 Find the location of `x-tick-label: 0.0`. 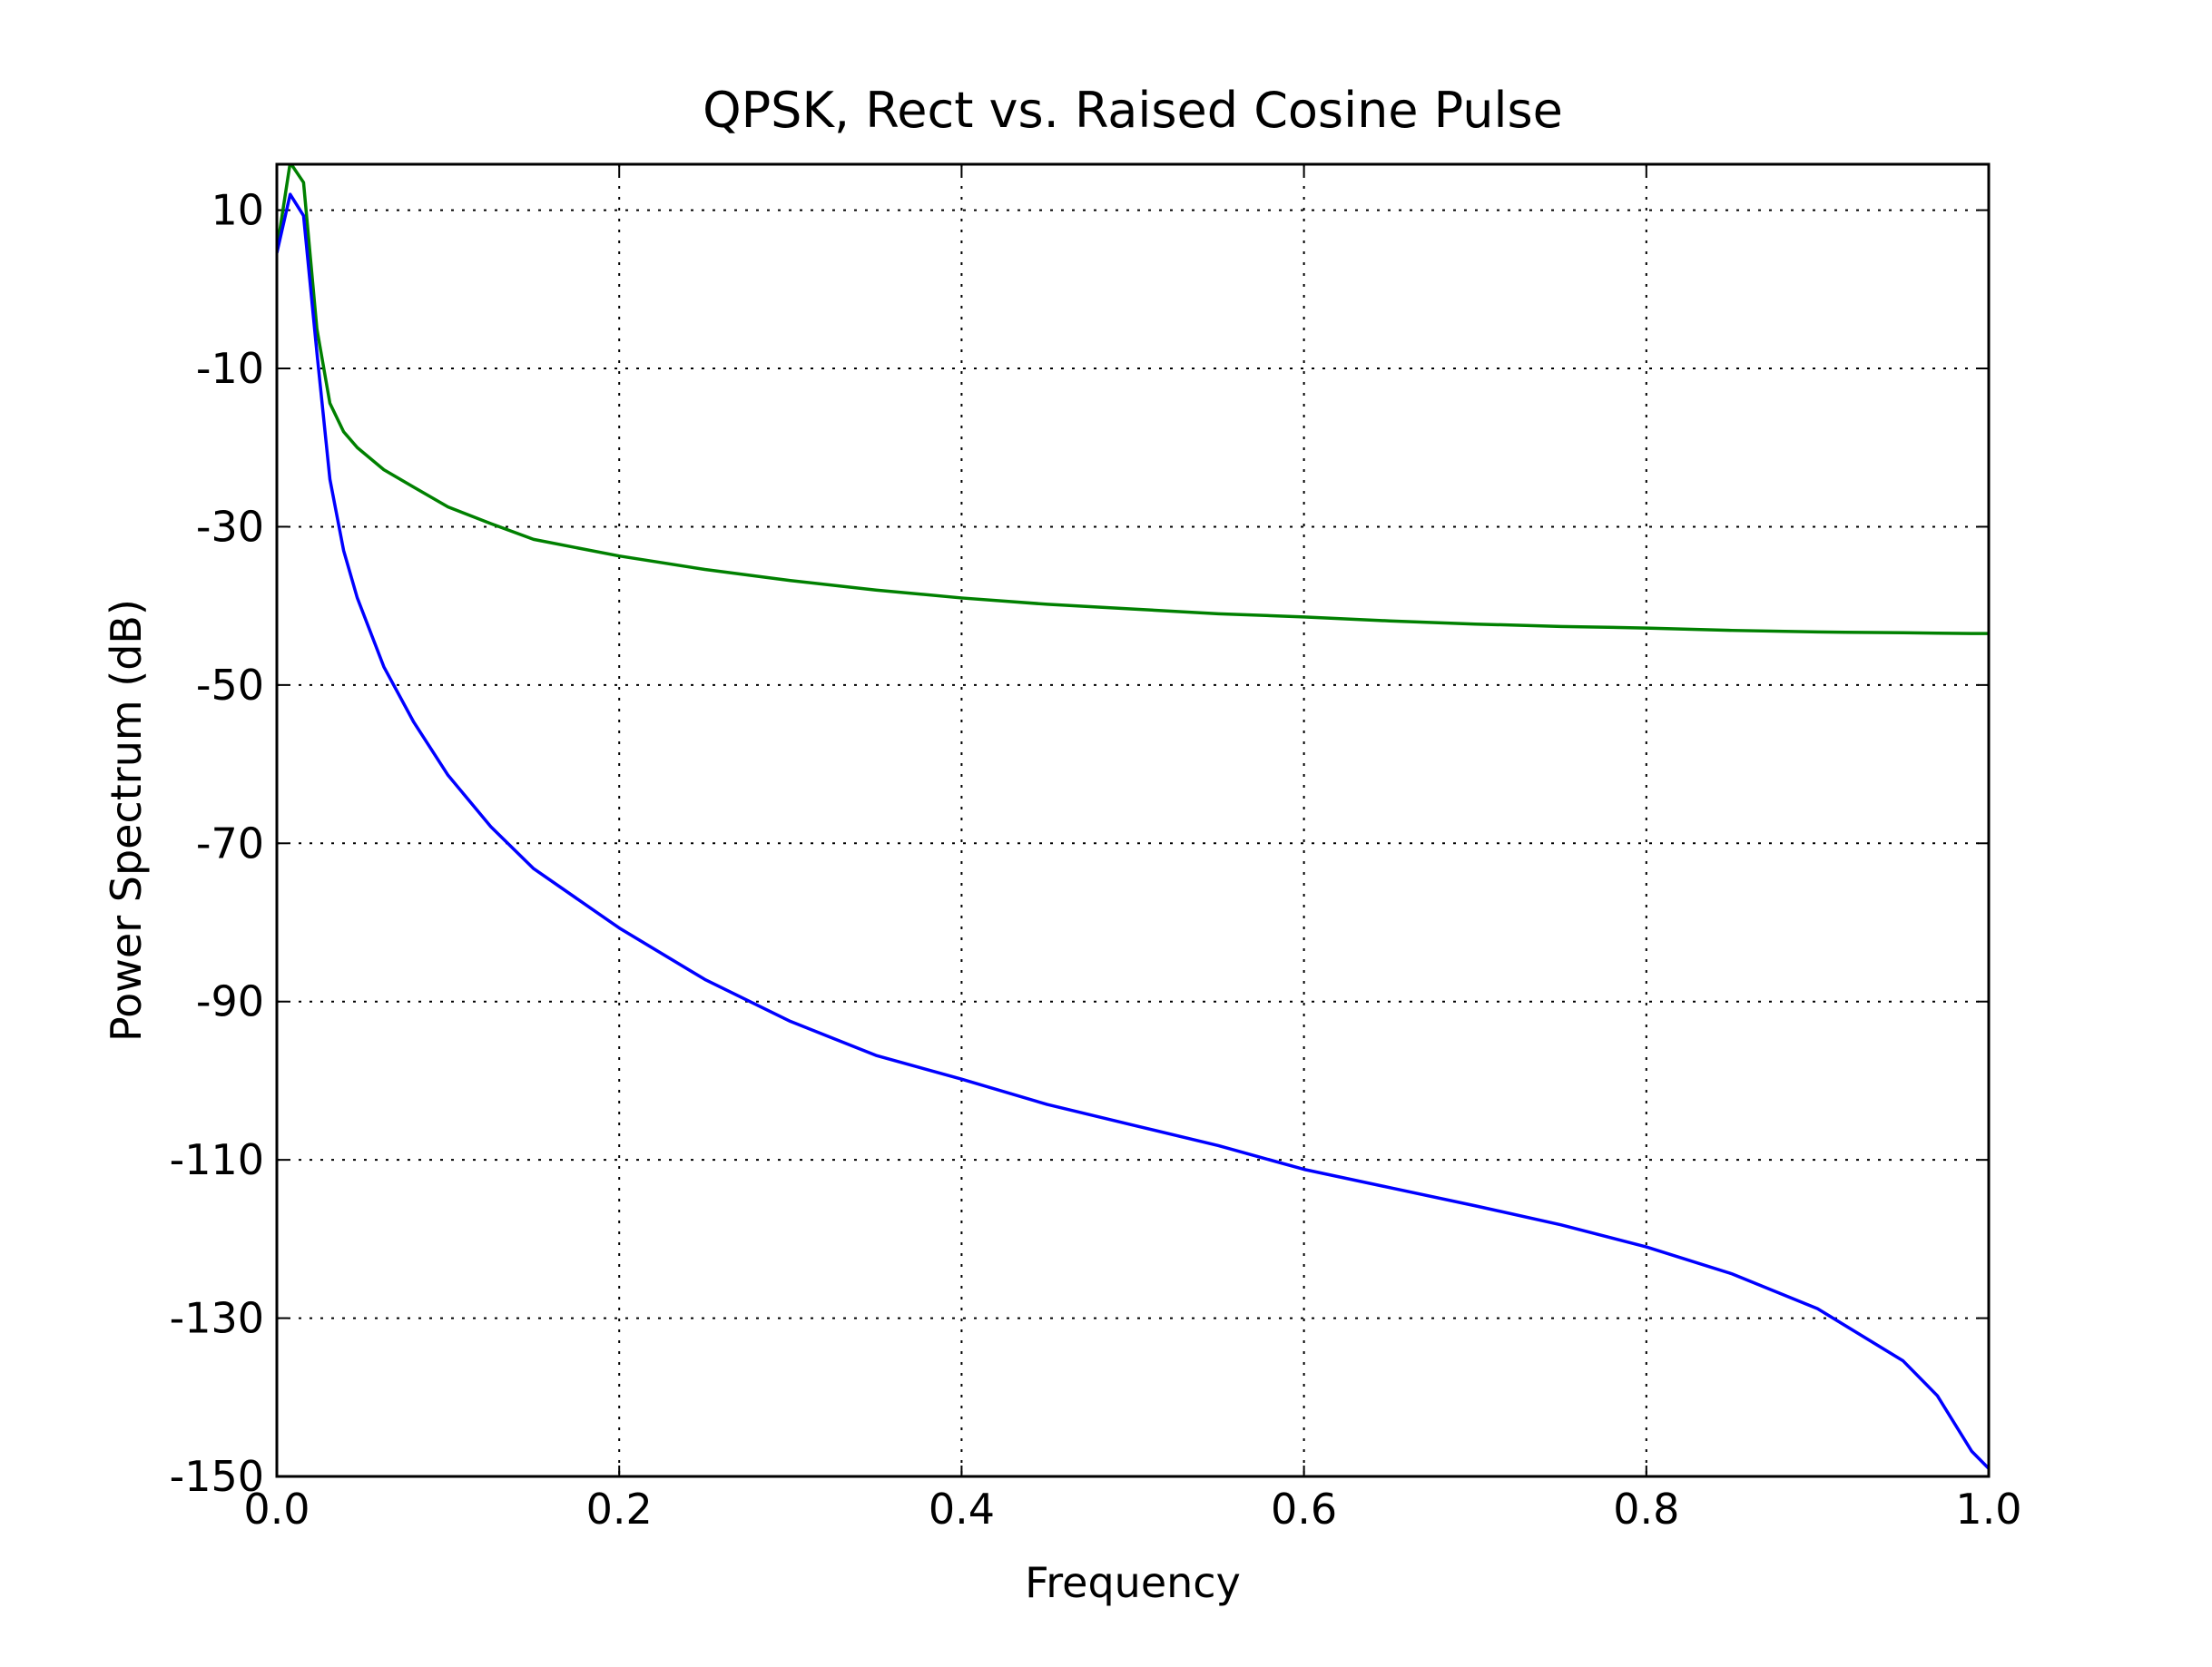

x-tick-label: 0.0 is located at coordinates (276, 1510).